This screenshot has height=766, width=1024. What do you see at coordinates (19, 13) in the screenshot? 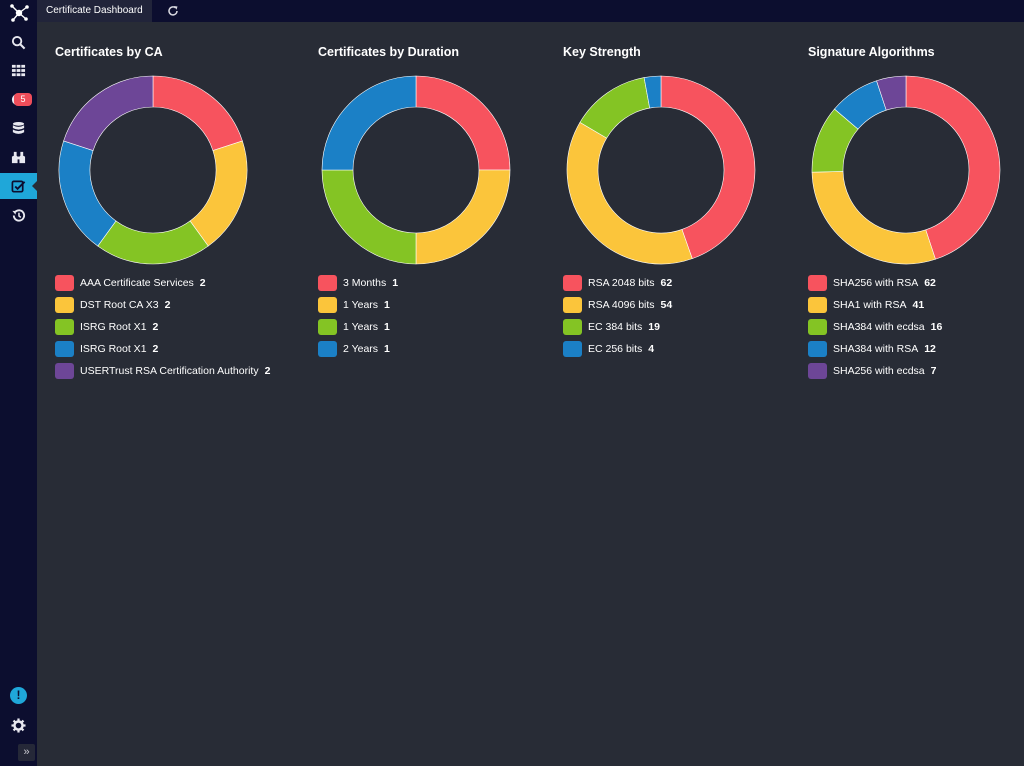
I see `app-logo-icon` at bounding box center [19, 13].